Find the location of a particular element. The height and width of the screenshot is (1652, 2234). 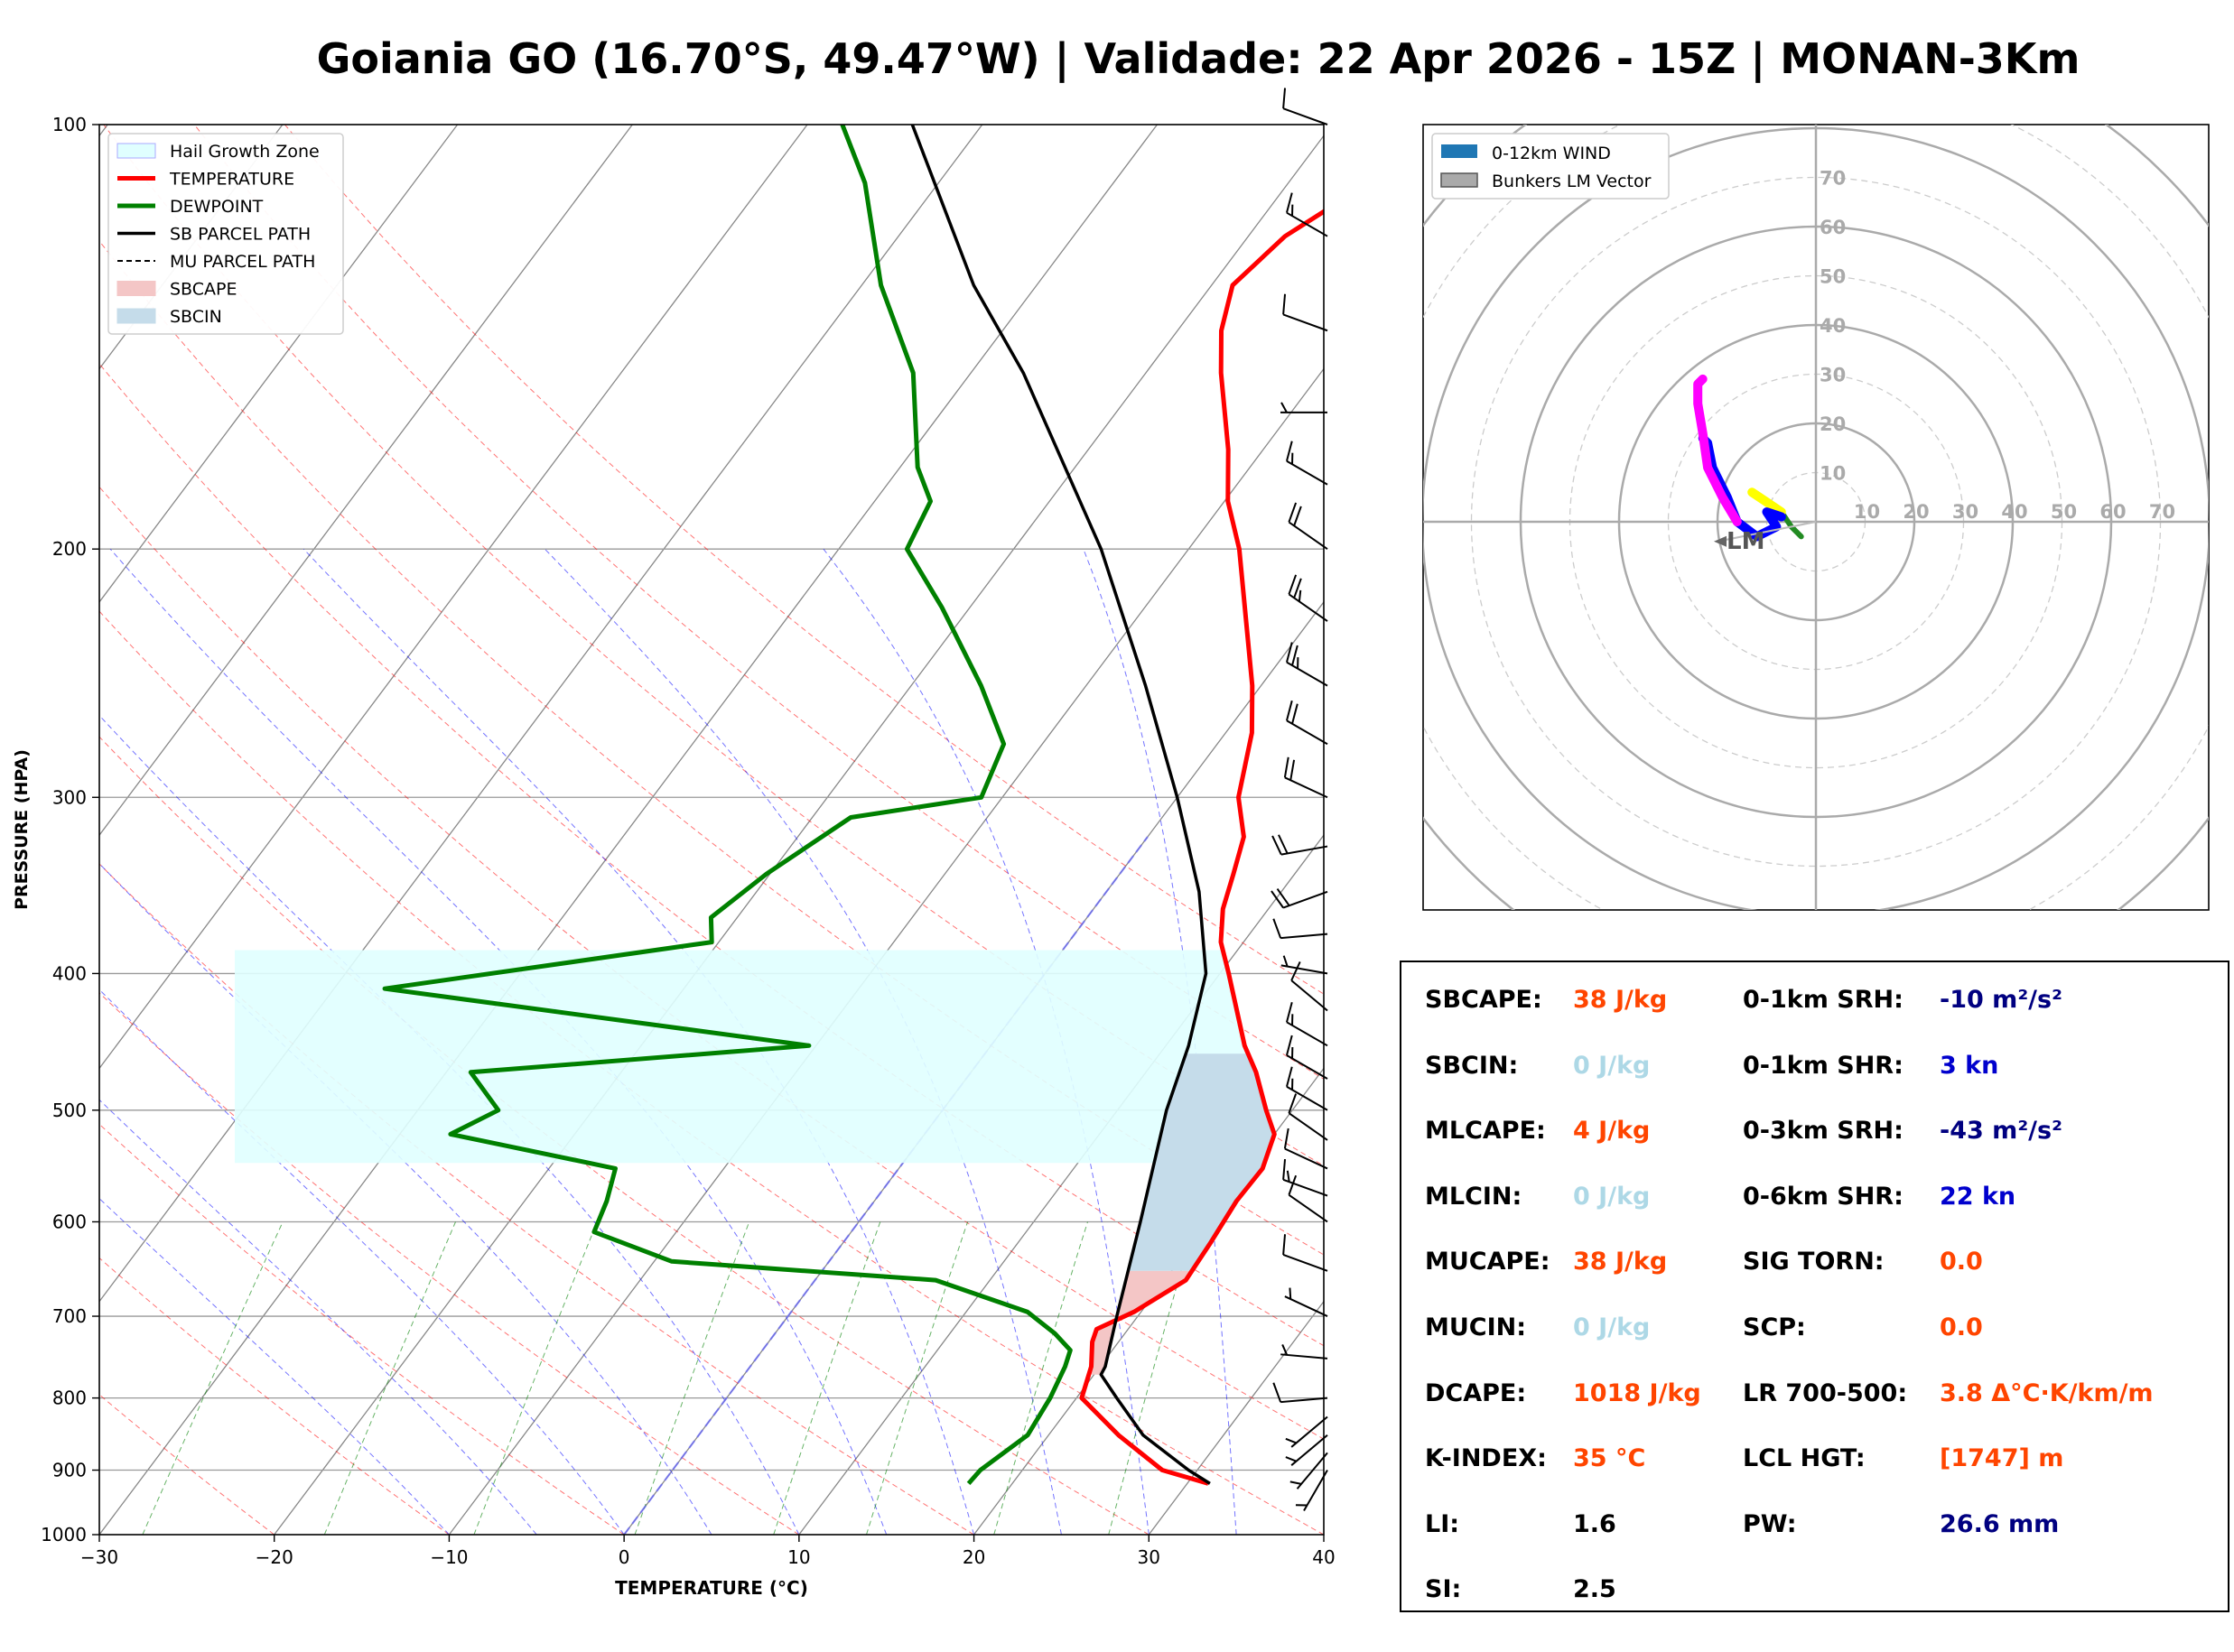

ring-label-y: 50 is located at coordinates (1833, 277).